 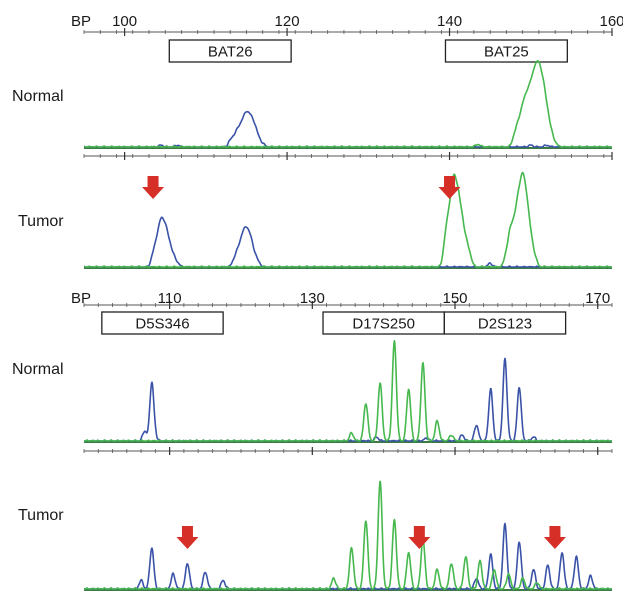 I want to click on tick-label: 130, so click(x=312, y=298).